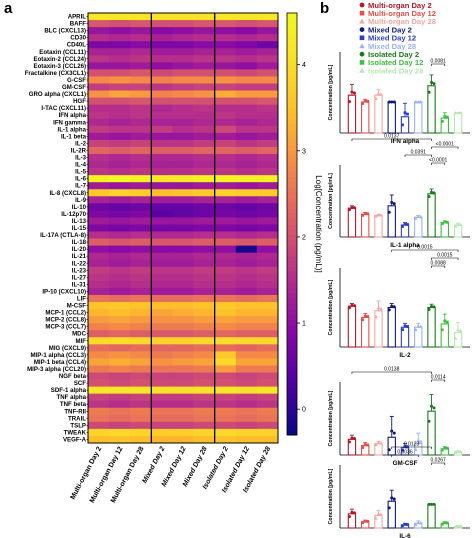 The height and width of the screenshot is (538, 474). What do you see at coordinates (304, 237) in the screenshot?
I see `colorbar-tick-label: 2` at bounding box center [304, 237].